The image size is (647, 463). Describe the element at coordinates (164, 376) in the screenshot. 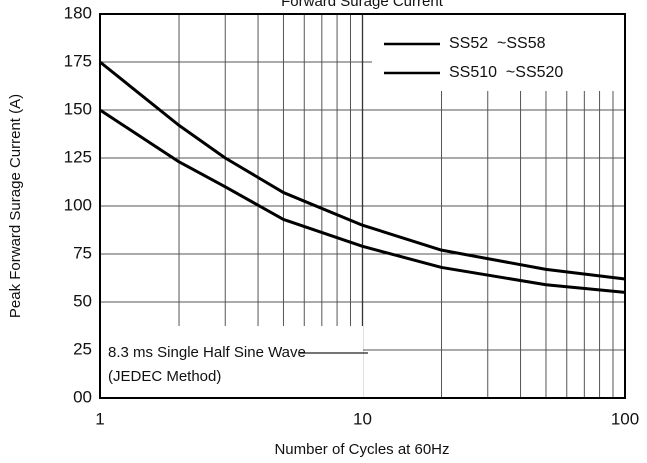

I see `annotation-text: (JEDEC Method)` at that location.